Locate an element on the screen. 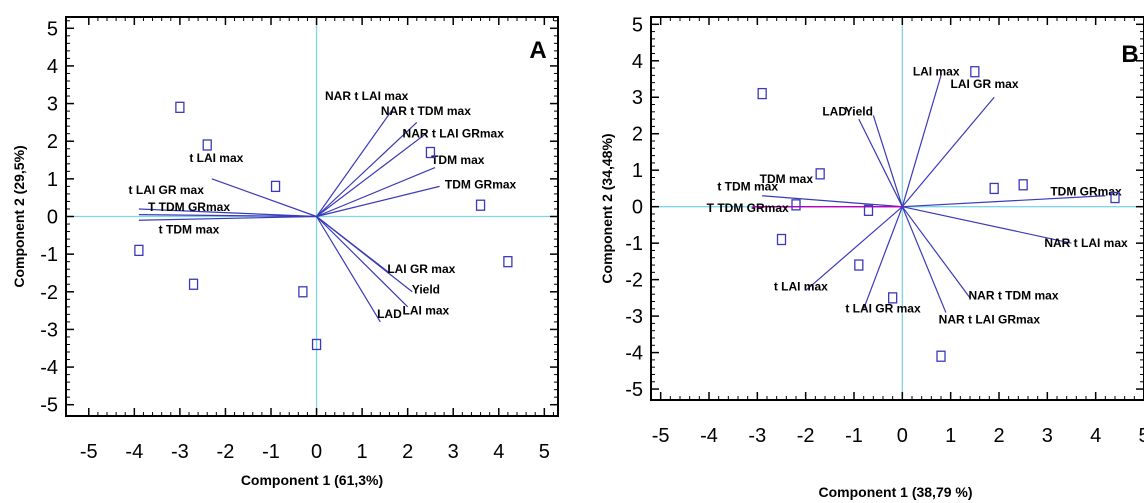  x-axis-title: Component 1 (38,79 %) is located at coordinates (895, 492).